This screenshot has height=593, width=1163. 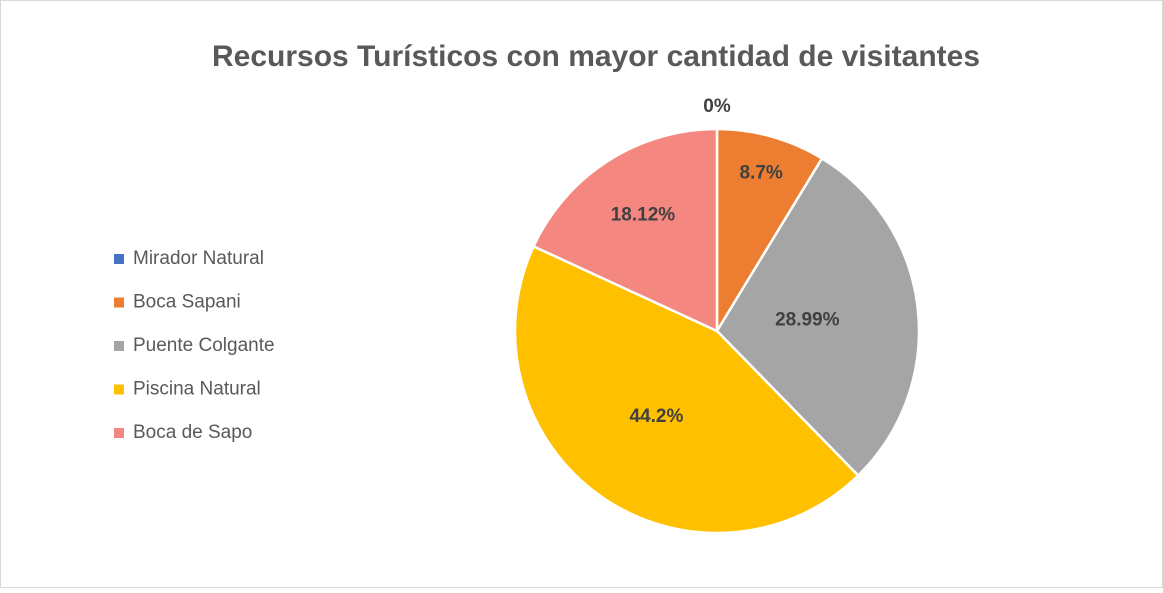 I want to click on legend-label: Piscina Natural, so click(x=197, y=389).